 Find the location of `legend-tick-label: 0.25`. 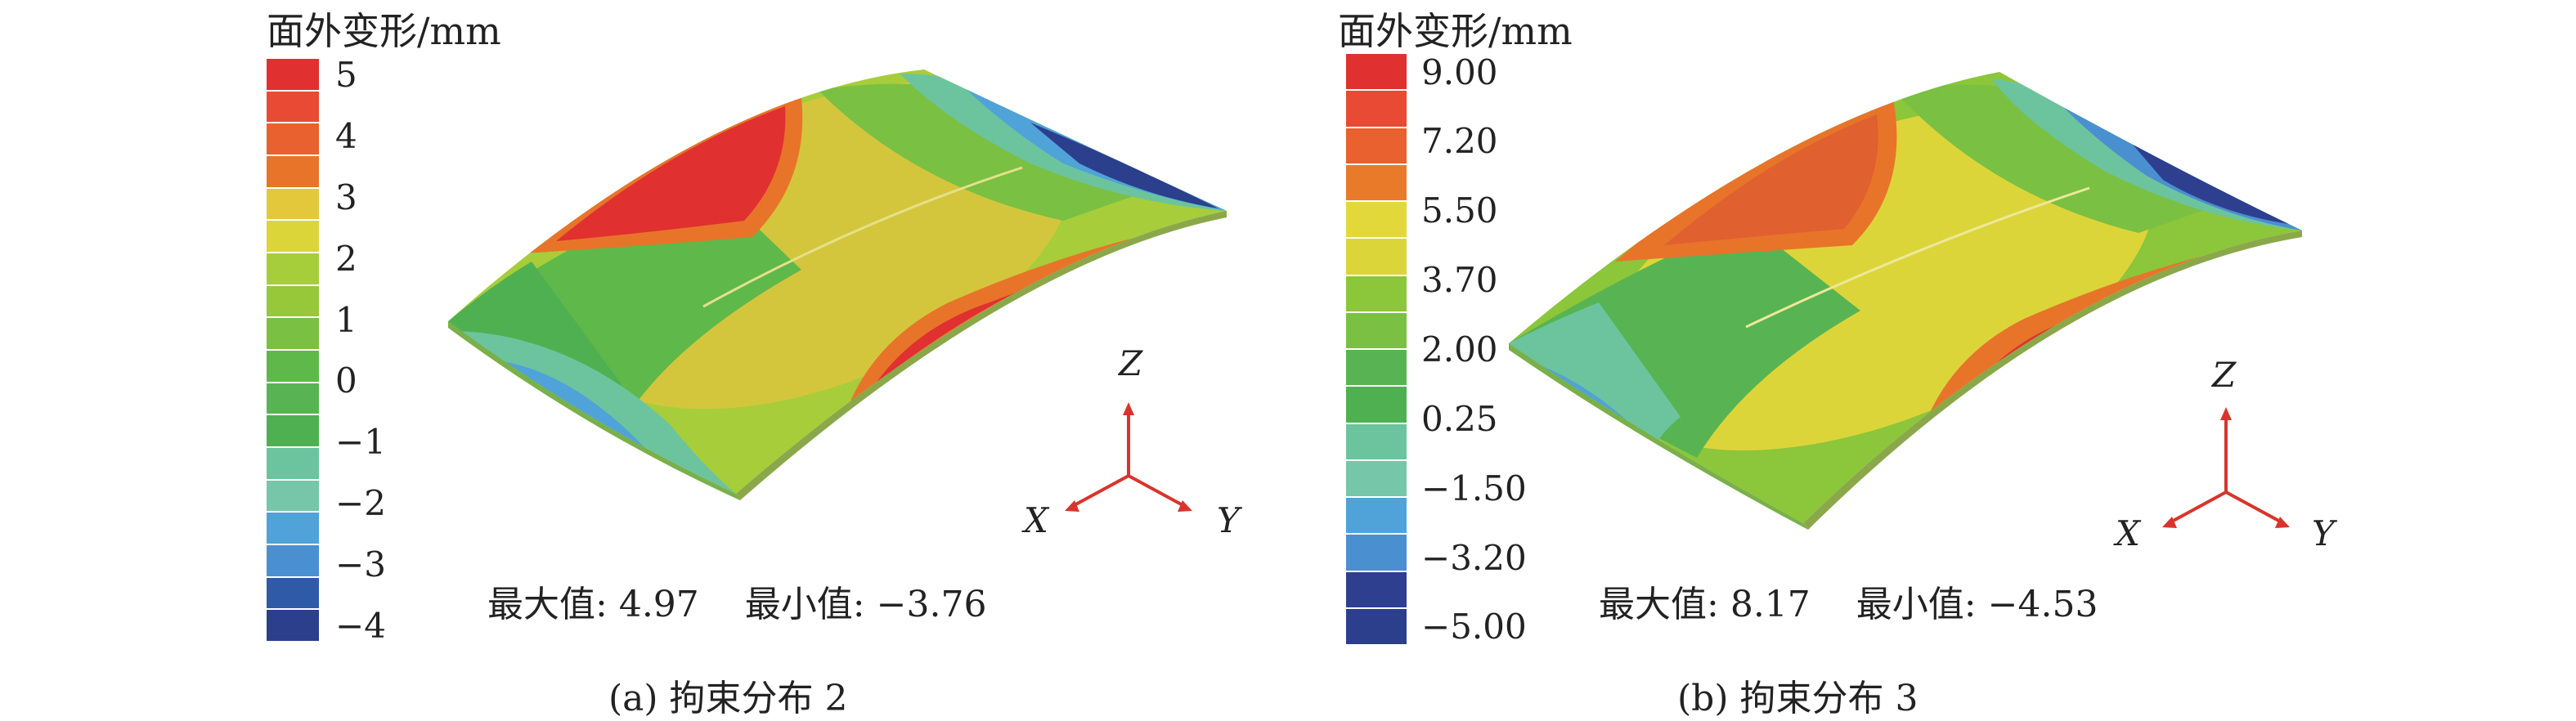

legend-tick-label: 0.25 is located at coordinates (1459, 418).